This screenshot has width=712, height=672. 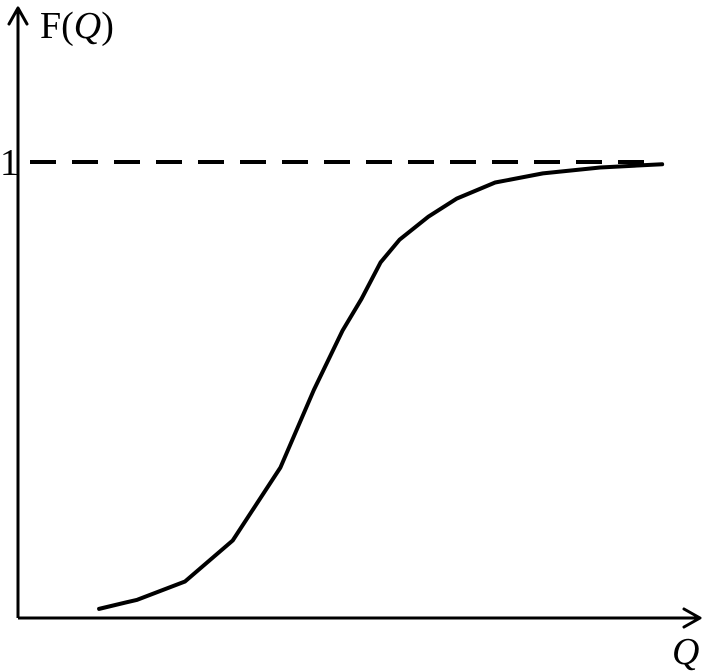 I want to click on y-axis-arrow-icon, so click(x=18, y=16).